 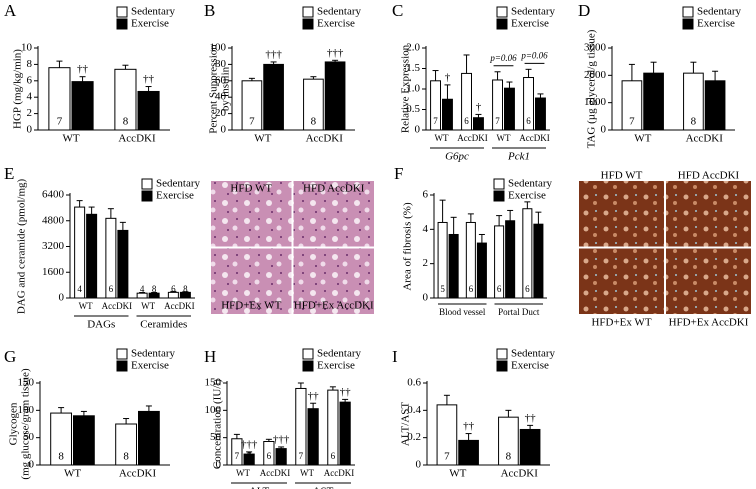 What do you see at coordinates (214, 89) in the screenshot?
I see `y-axis-label: Percent Suppression` at bounding box center [214, 89].